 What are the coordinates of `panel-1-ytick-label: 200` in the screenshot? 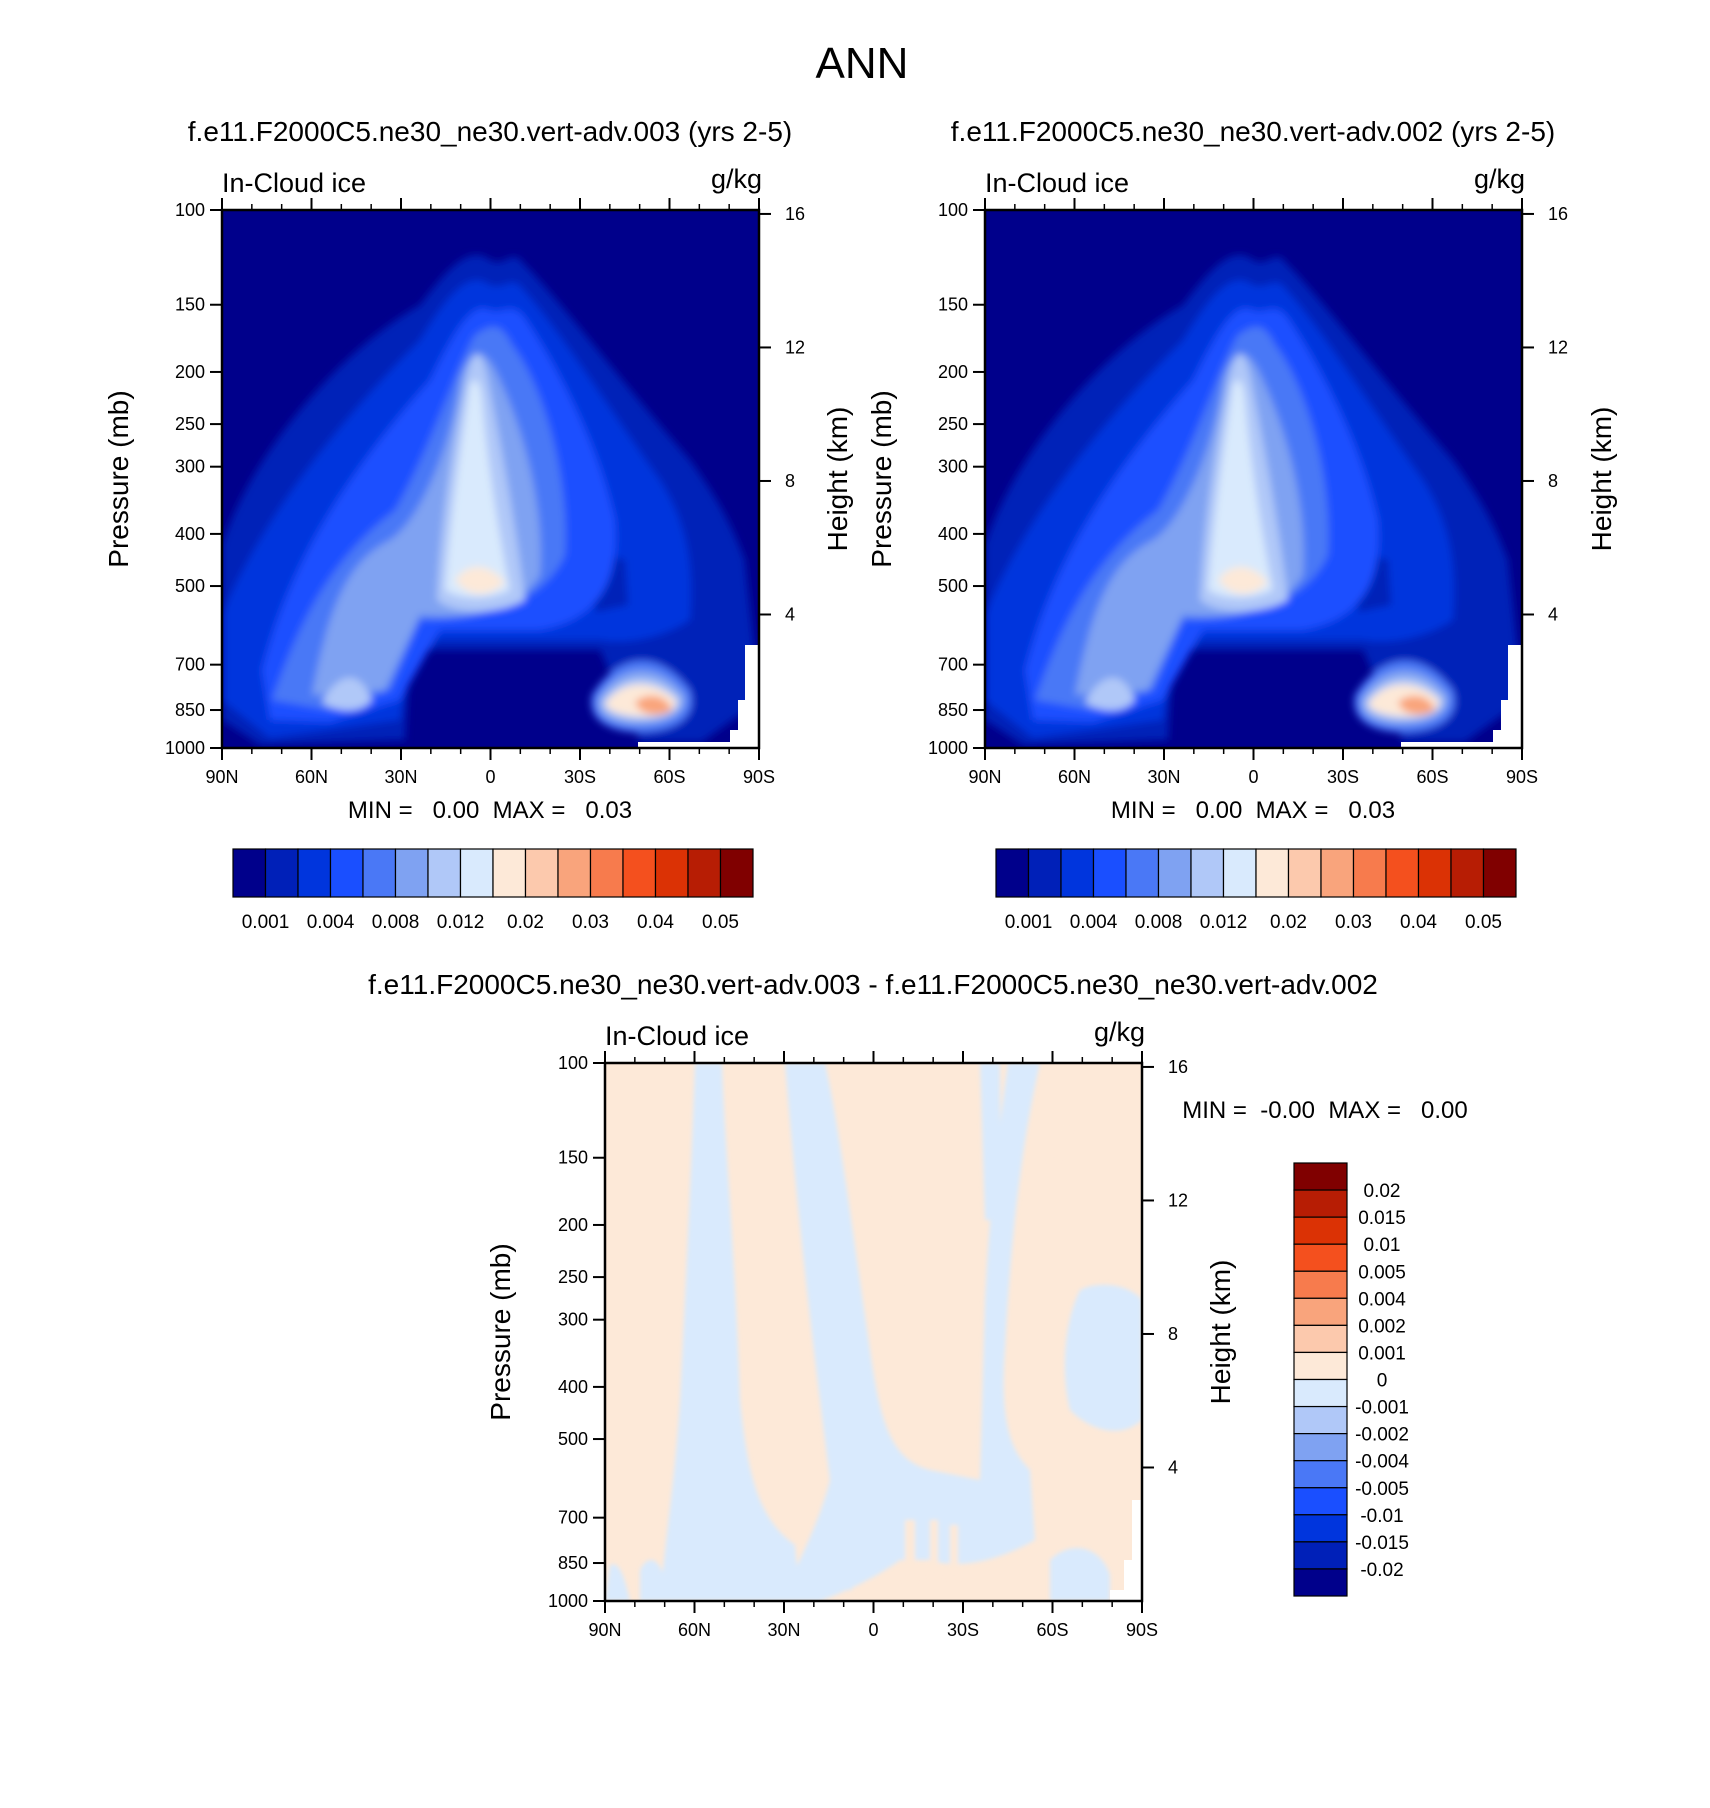 It's located at (190, 372).